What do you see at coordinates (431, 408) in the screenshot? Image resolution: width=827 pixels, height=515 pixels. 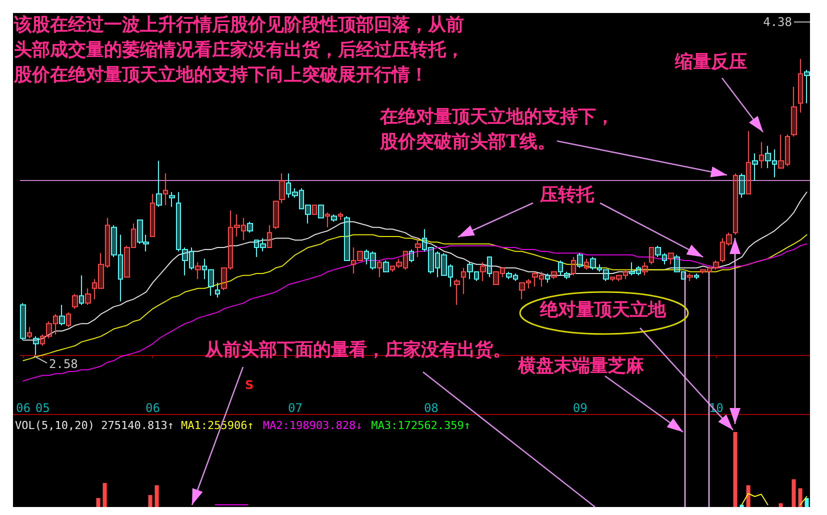 I see `x-tick-label: 08` at bounding box center [431, 408].